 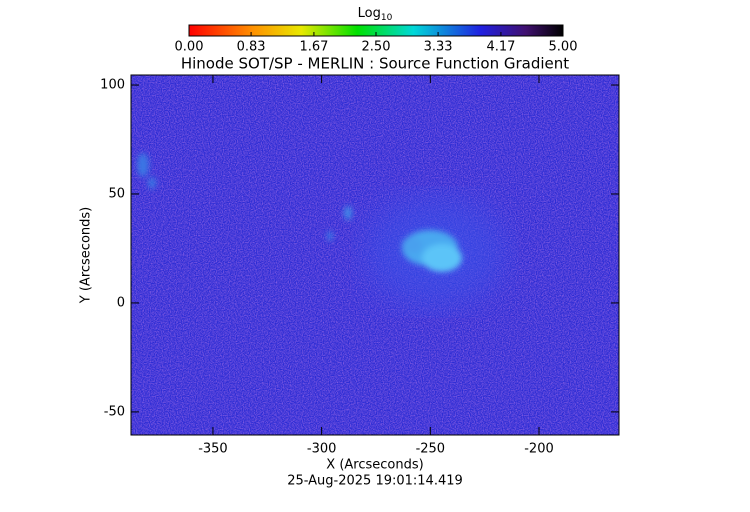 What do you see at coordinates (86, 255) in the screenshot?
I see `y-axis-label: Y (Arcseconds)` at bounding box center [86, 255].